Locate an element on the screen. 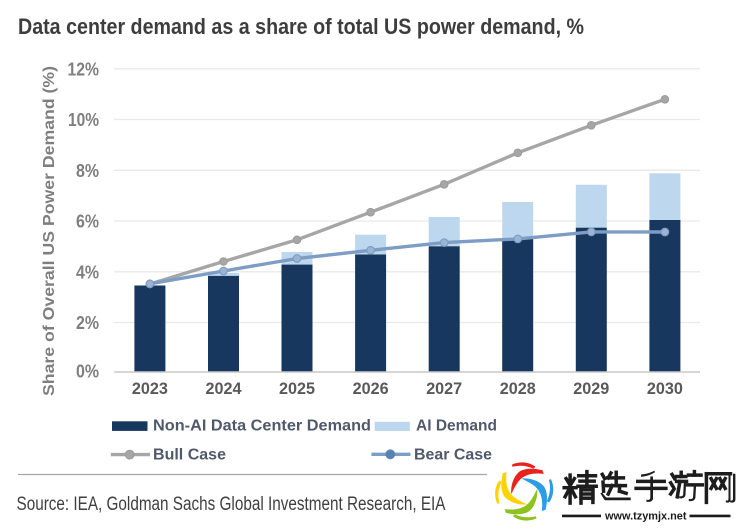  svg-text: 2026 is located at coordinates (371, 388).